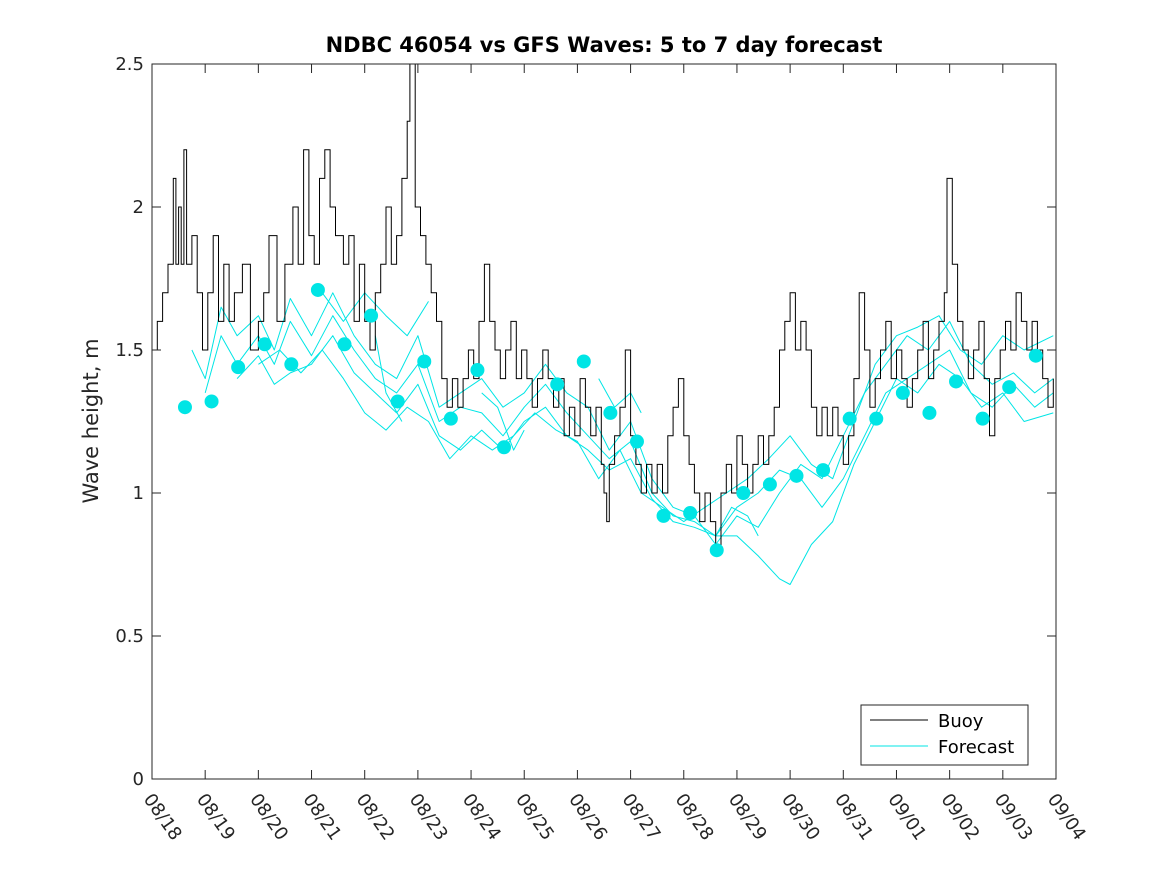 Image resolution: width=1167 pixels, height=875 pixels. I want to click on y-tick-label: 2, so click(138, 207).